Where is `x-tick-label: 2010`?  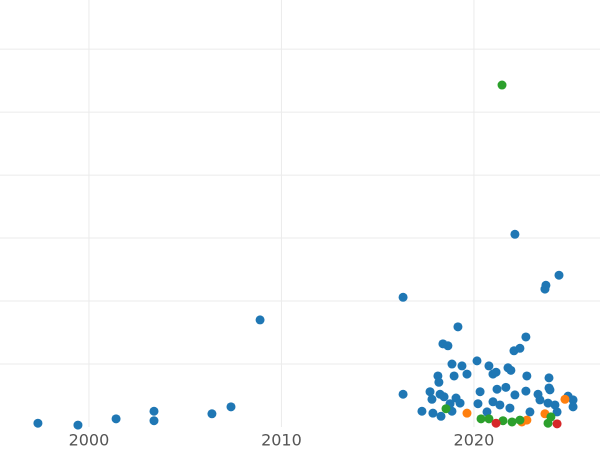
x-tick-label: 2010 is located at coordinates (281, 440).